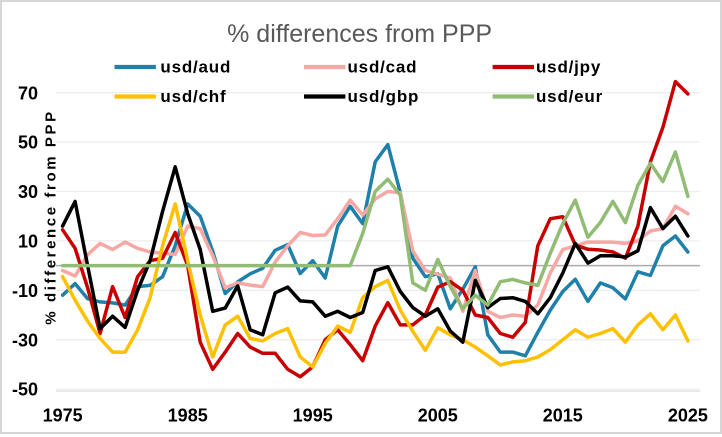 Image resolution: width=722 pixels, height=437 pixels. I want to click on svg-text: 30, so click(28, 192).